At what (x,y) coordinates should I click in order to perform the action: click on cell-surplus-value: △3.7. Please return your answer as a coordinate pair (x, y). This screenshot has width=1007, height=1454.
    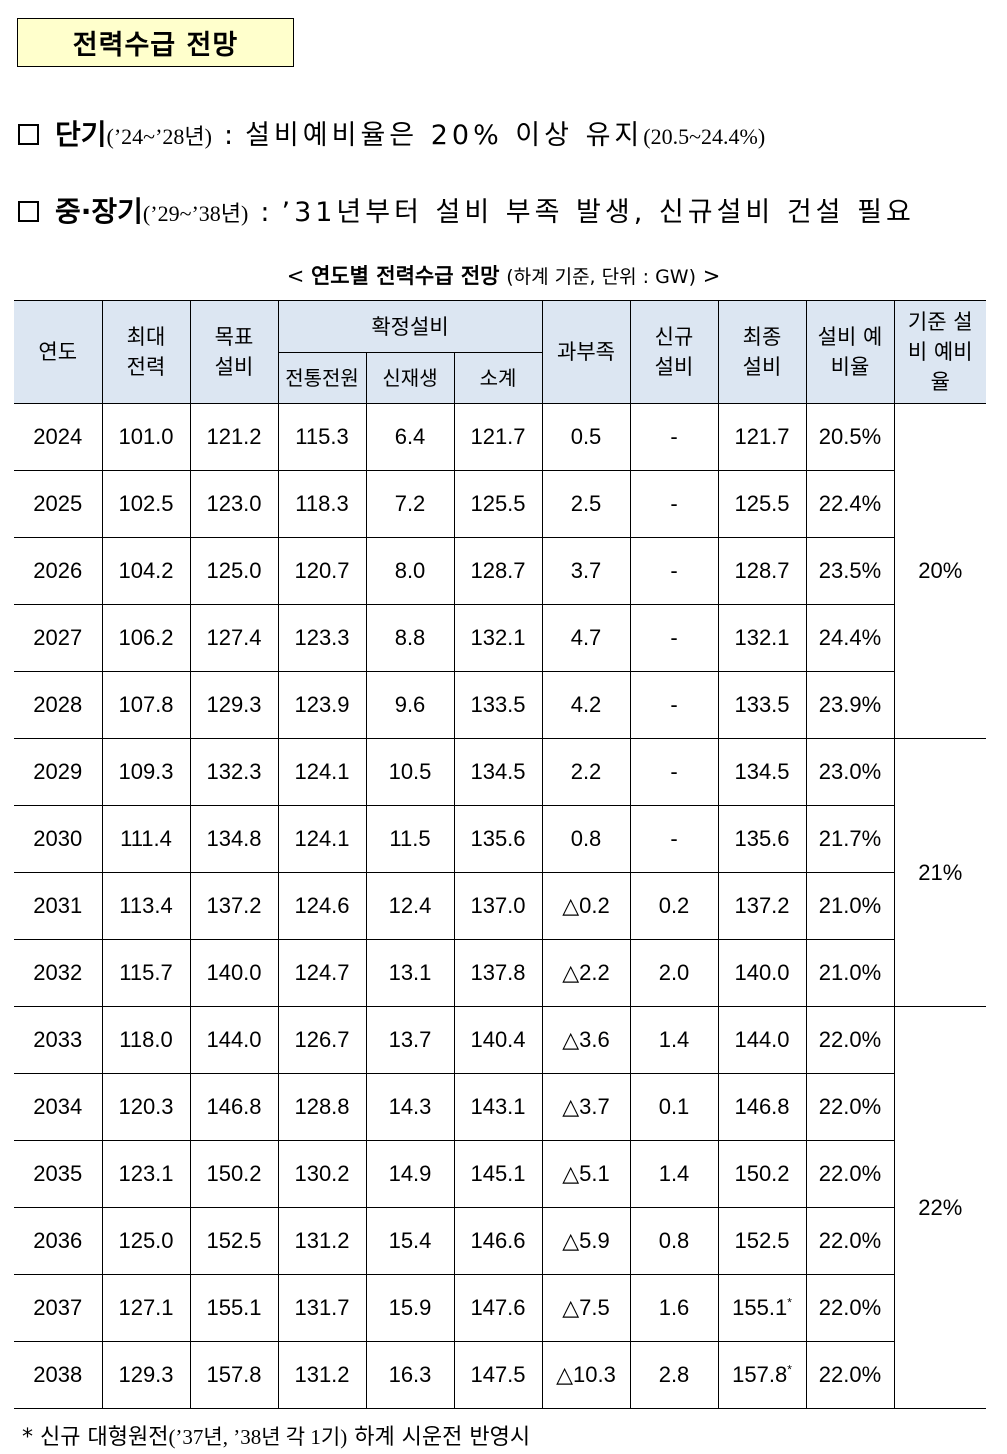
    Looking at the image, I should click on (586, 1106).